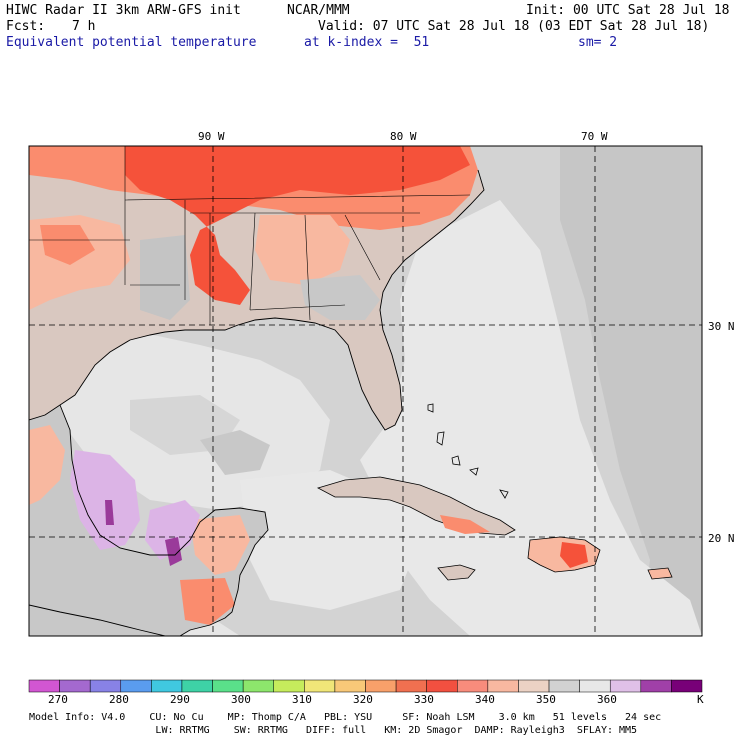 The height and width of the screenshot is (740, 740). What do you see at coordinates (456, 572) in the screenshot?
I see `jamaica-island` at bounding box center [456, 572].